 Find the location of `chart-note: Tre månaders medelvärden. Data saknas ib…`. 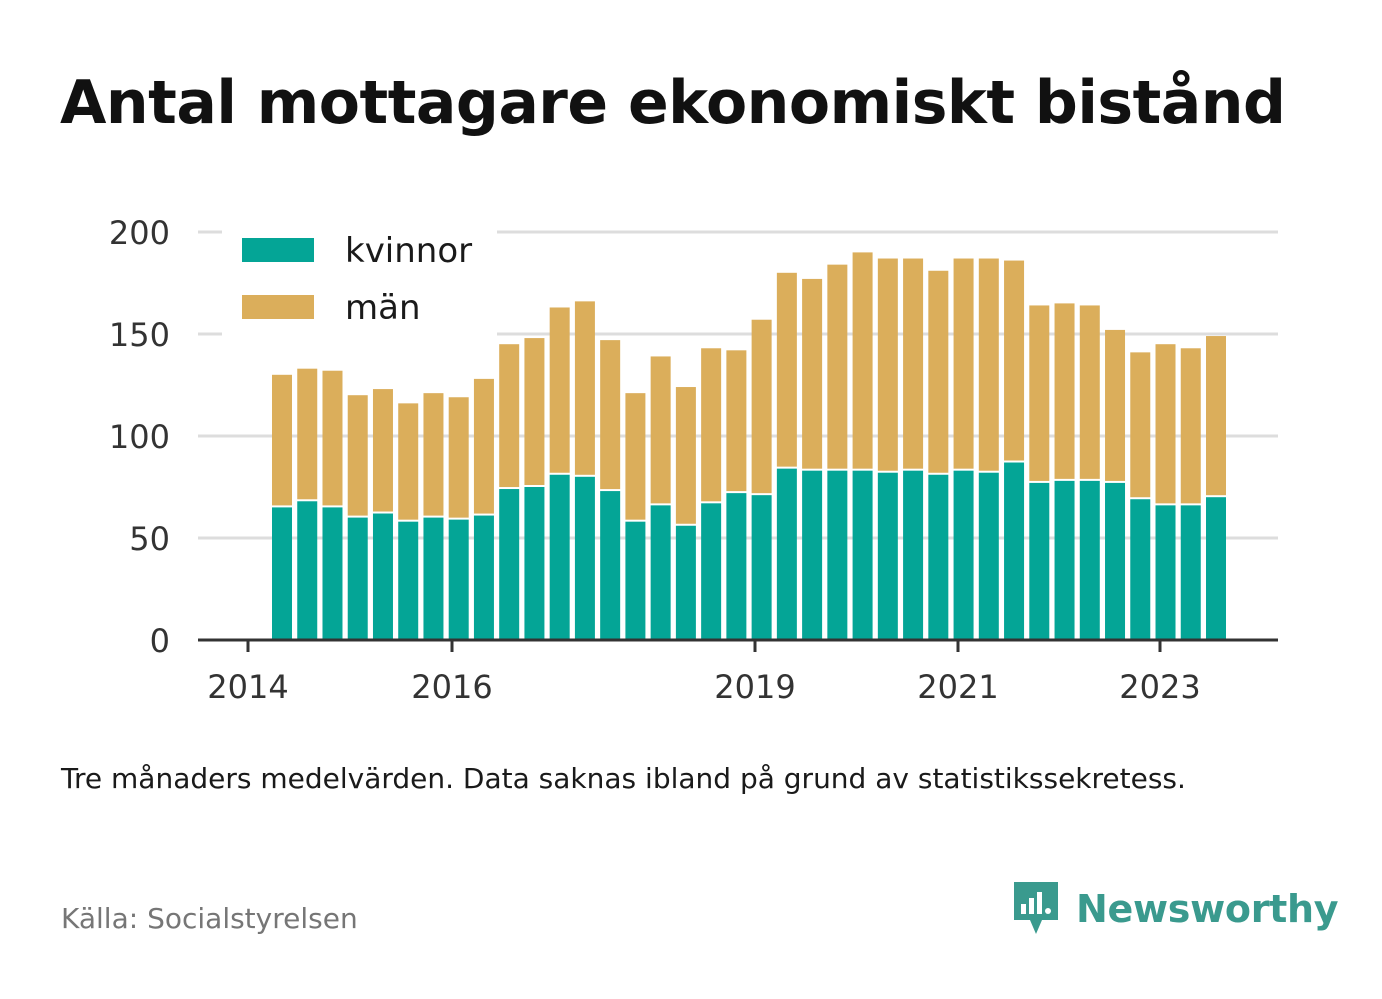

chart-note: Tre månaders medelvärden. Data saknas ib… is located at coordinates (623, 778).